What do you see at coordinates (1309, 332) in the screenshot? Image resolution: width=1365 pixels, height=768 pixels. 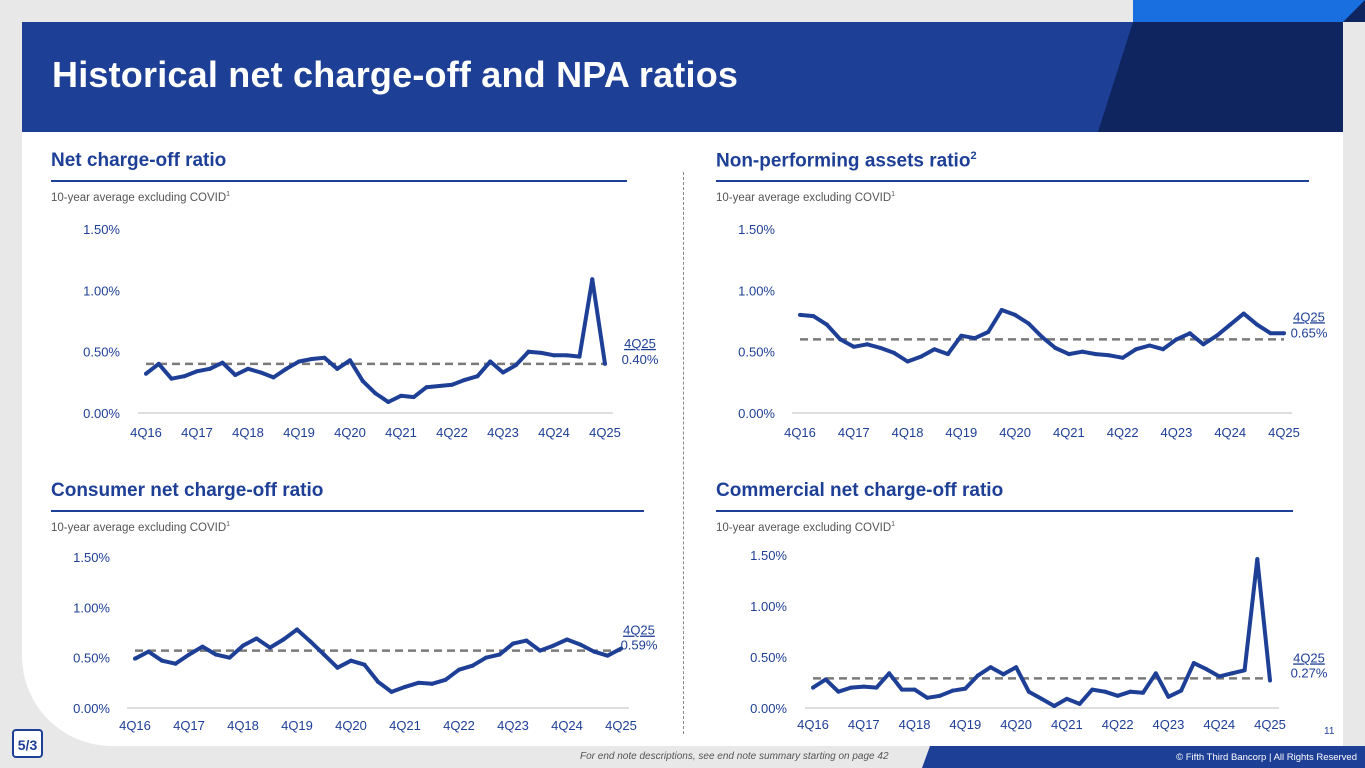 I see `last-value-label: 0.65%` at bounding box center [1309, 332].